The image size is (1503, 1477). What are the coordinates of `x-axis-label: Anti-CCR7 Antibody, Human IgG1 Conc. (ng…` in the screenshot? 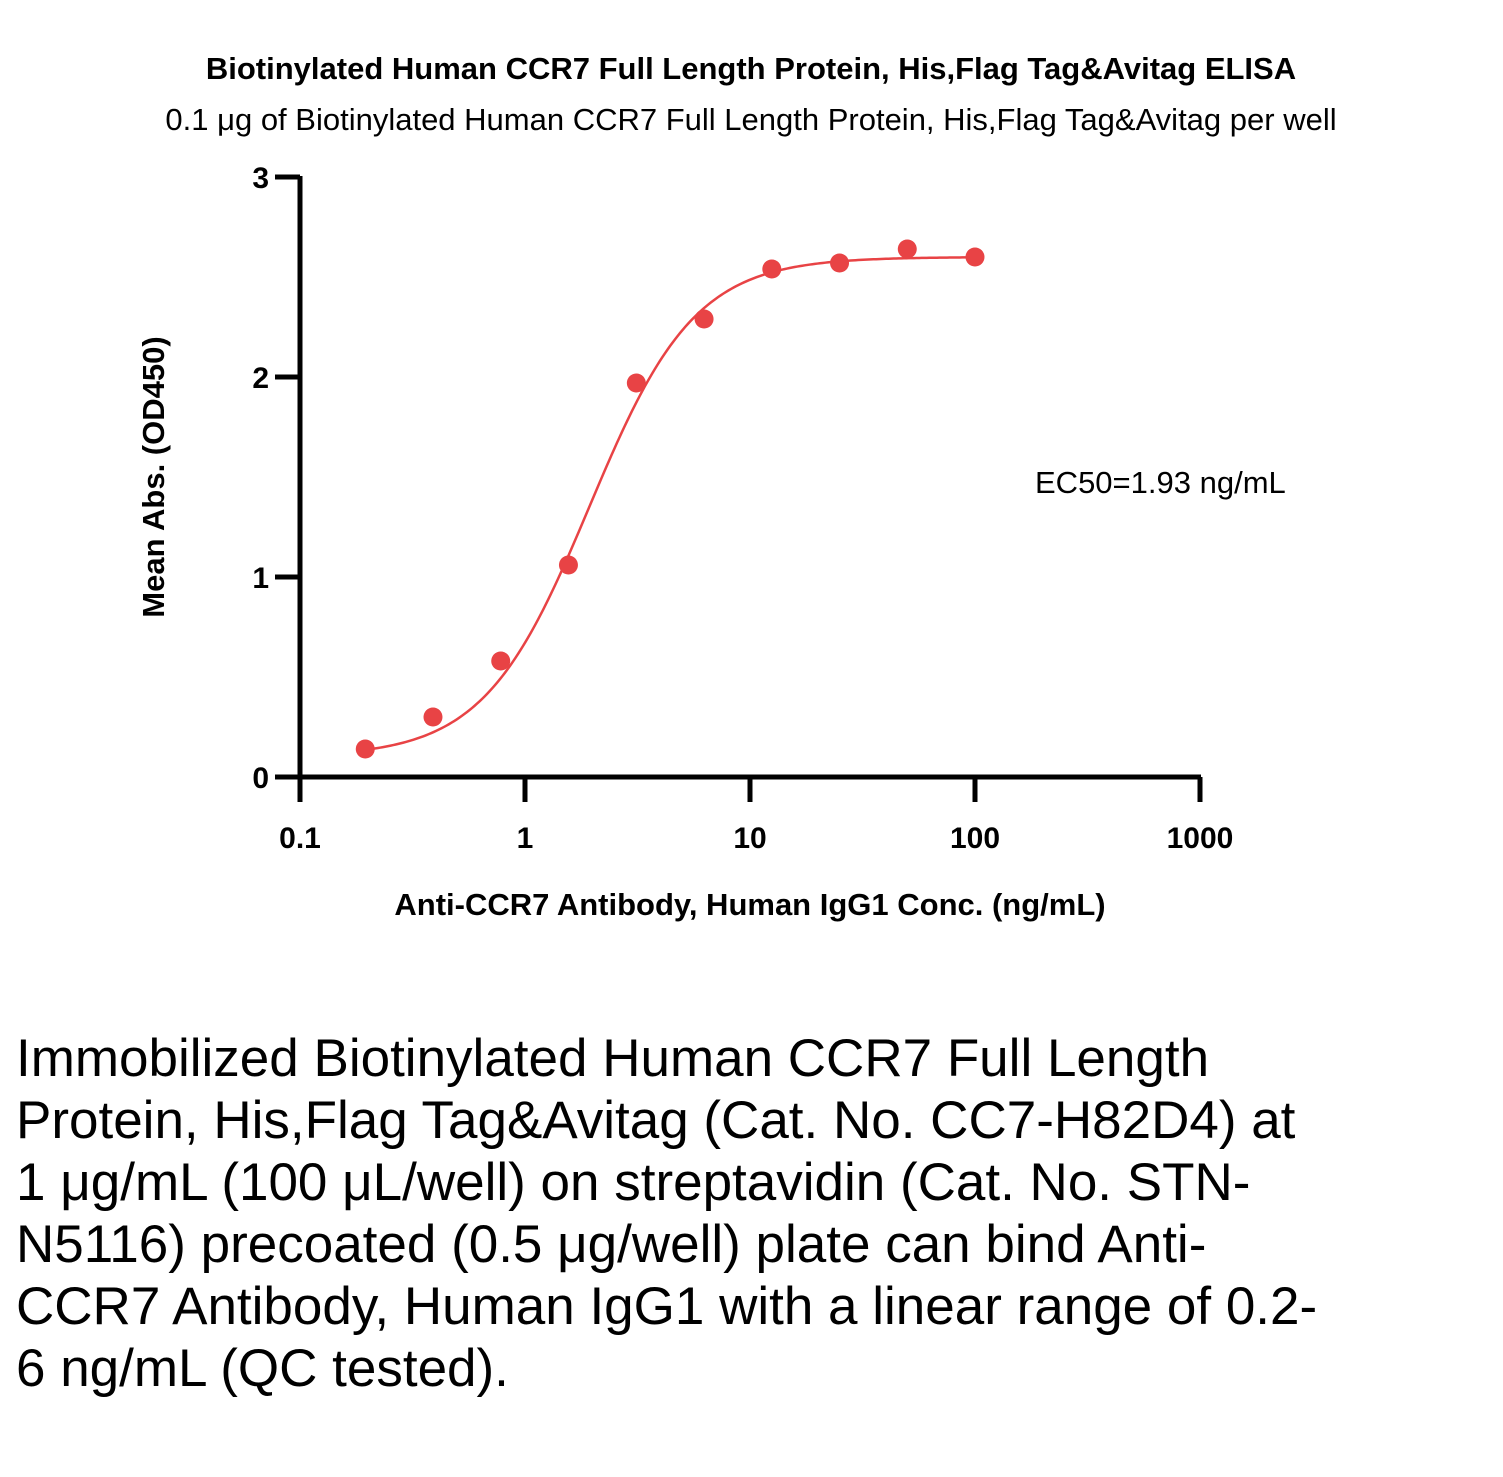 It's located at (749, 904).